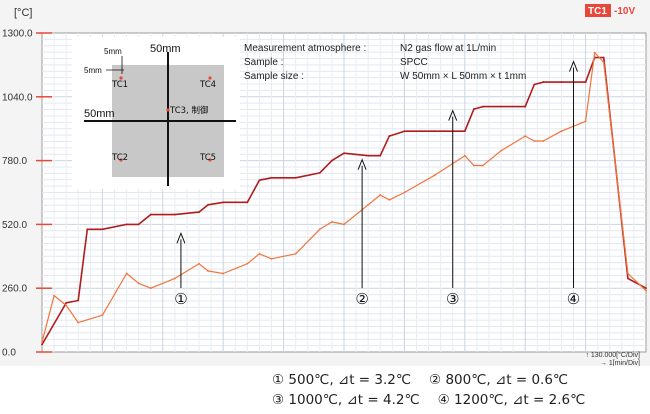 The height and width of the screenshot is (414, 650). Describe the element at coordinates (165, 49) in the screenshot. I see `dim-top: 50mm` at that location.